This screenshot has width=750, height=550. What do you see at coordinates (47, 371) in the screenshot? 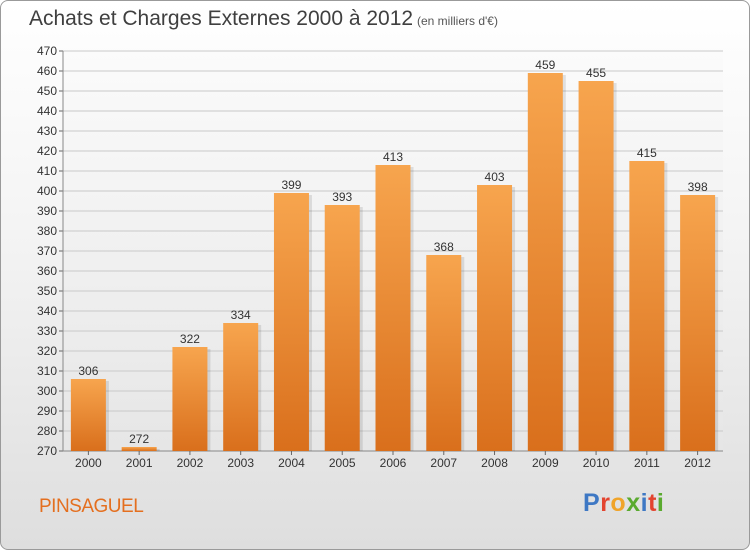
I see `y-tick-label: 310` at bounding box center [47, 371].